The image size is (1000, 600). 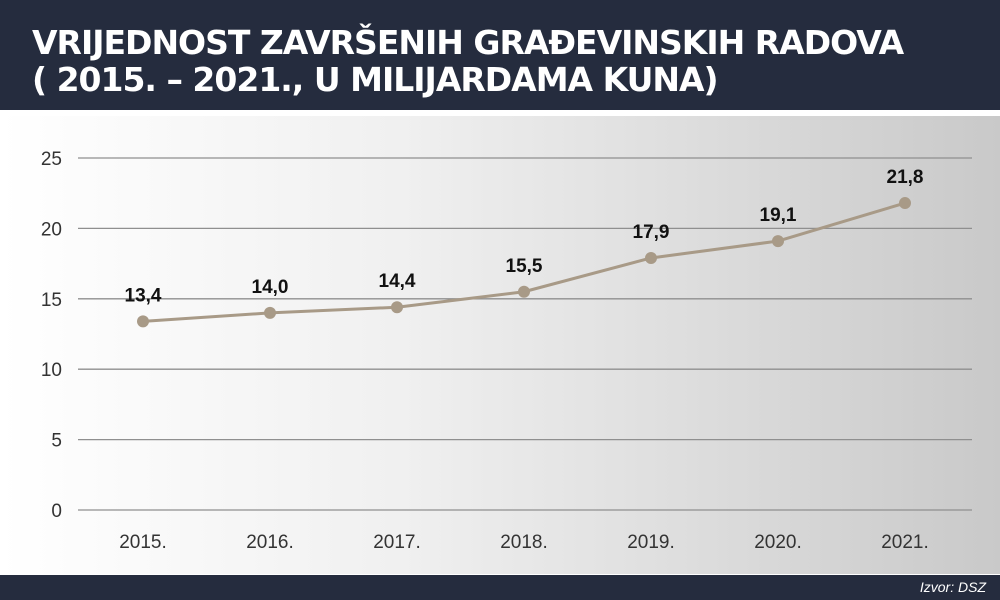 What do you see at coordinates (51, 370) in the screenshot?
I see `y-tick-label: 10` at bounding box center [51, 370].